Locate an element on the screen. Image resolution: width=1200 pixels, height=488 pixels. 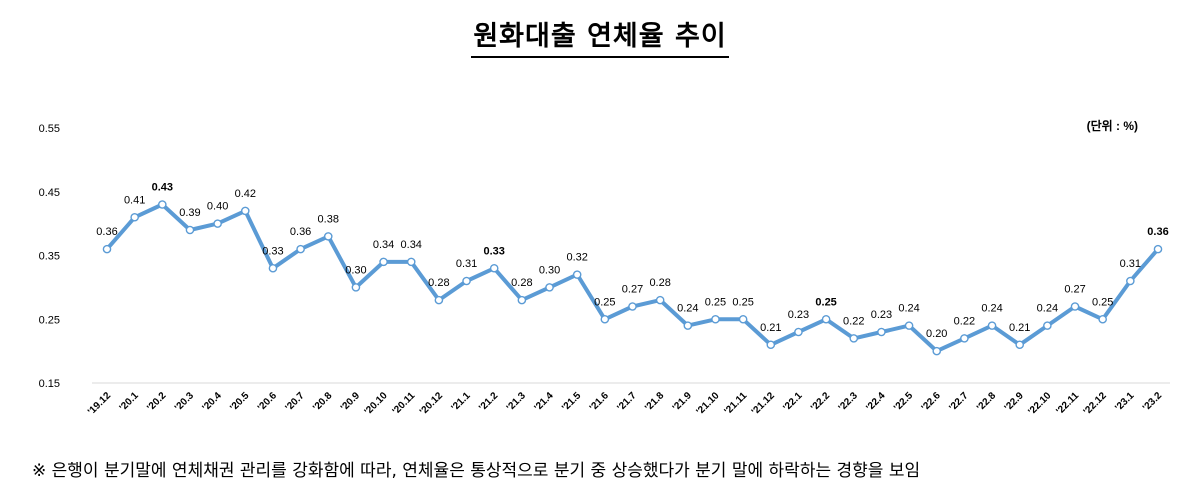
data-label: 0.27 is located at coordinates (1074, 290).